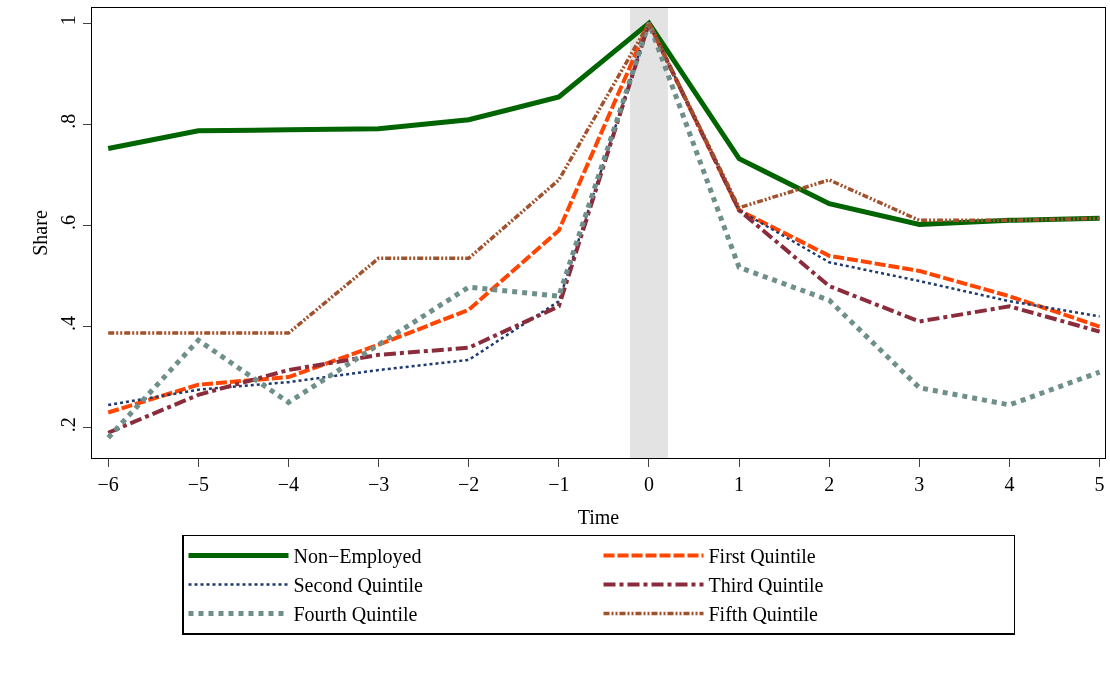 This screenshot has height=689, width=1110. Describe the element at coordinates (108, 484) in the screenshot. I see `x-tick-label: −6` at that location.